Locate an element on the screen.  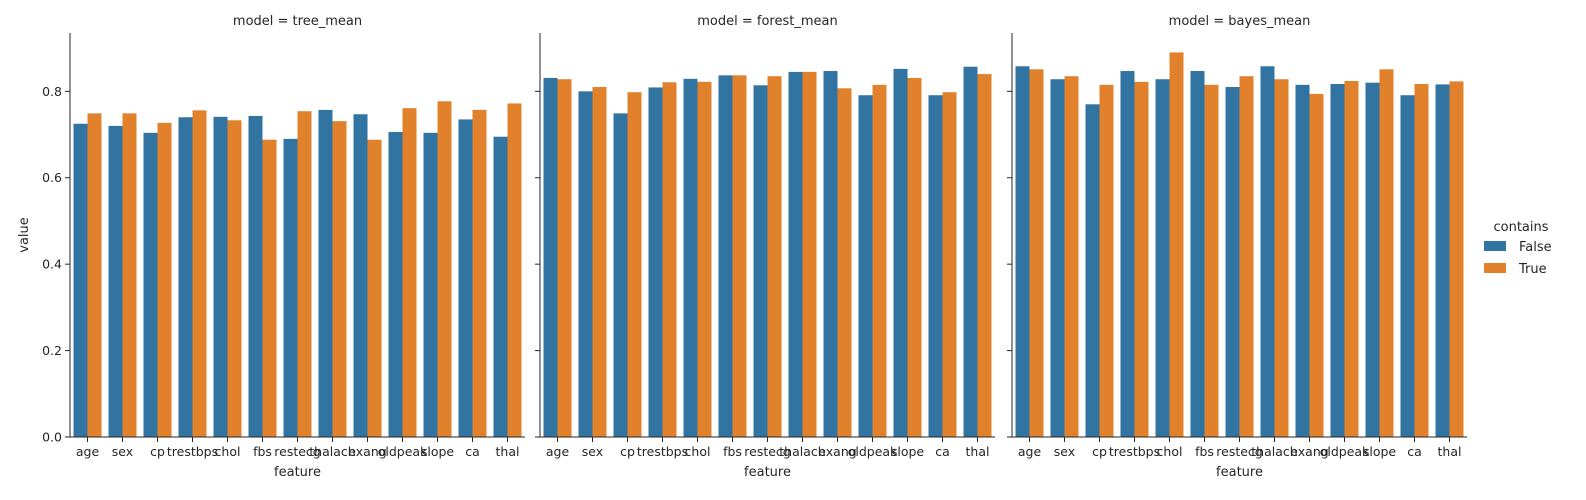
y-tick-label: 0.8 is located at coordinates (52, 91).